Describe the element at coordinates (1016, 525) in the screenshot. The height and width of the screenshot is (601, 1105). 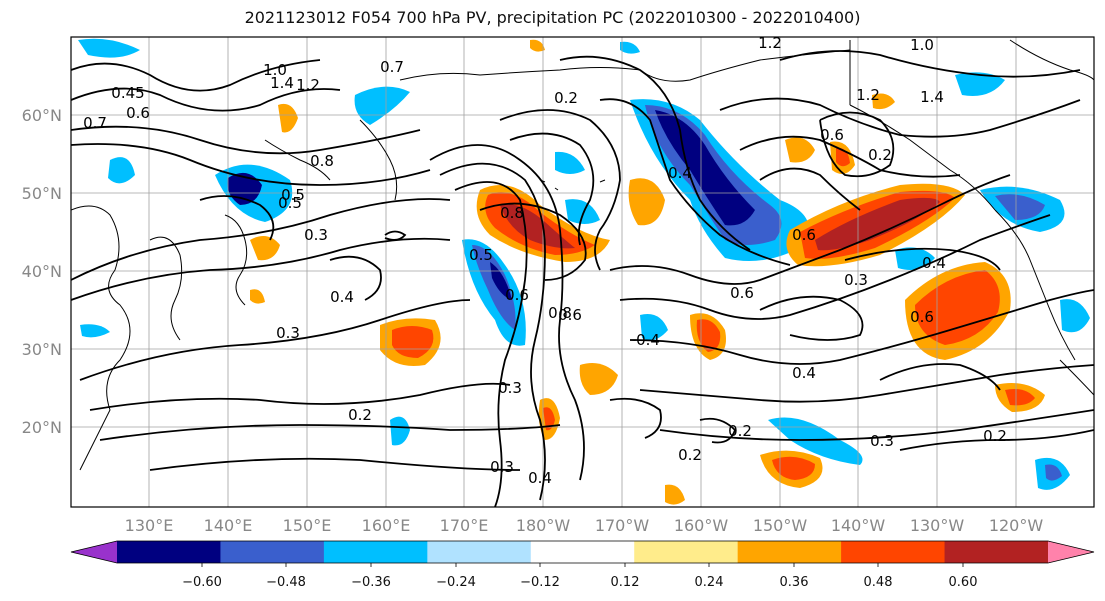
I see `lon-label: 120°W` at that location.